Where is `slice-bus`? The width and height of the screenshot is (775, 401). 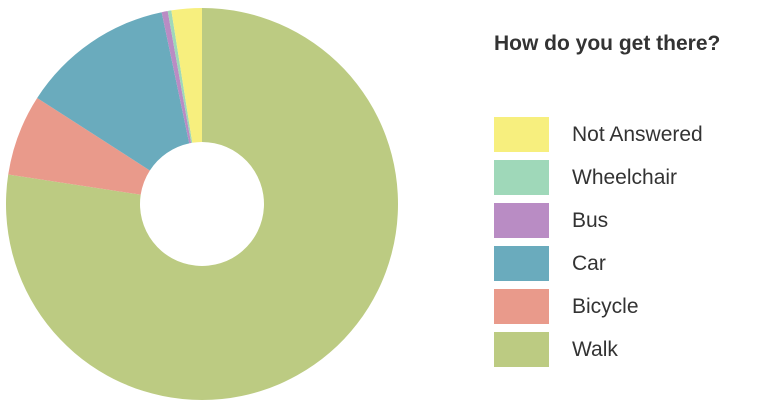 slice-bus is located at coordinates (176, 77).